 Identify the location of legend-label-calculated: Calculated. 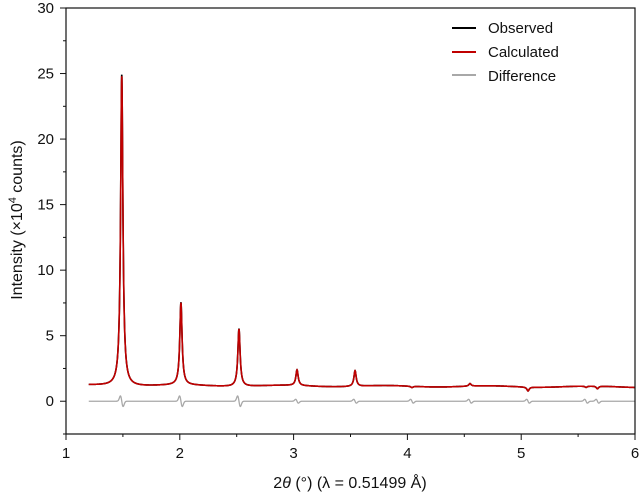
(523, 52).